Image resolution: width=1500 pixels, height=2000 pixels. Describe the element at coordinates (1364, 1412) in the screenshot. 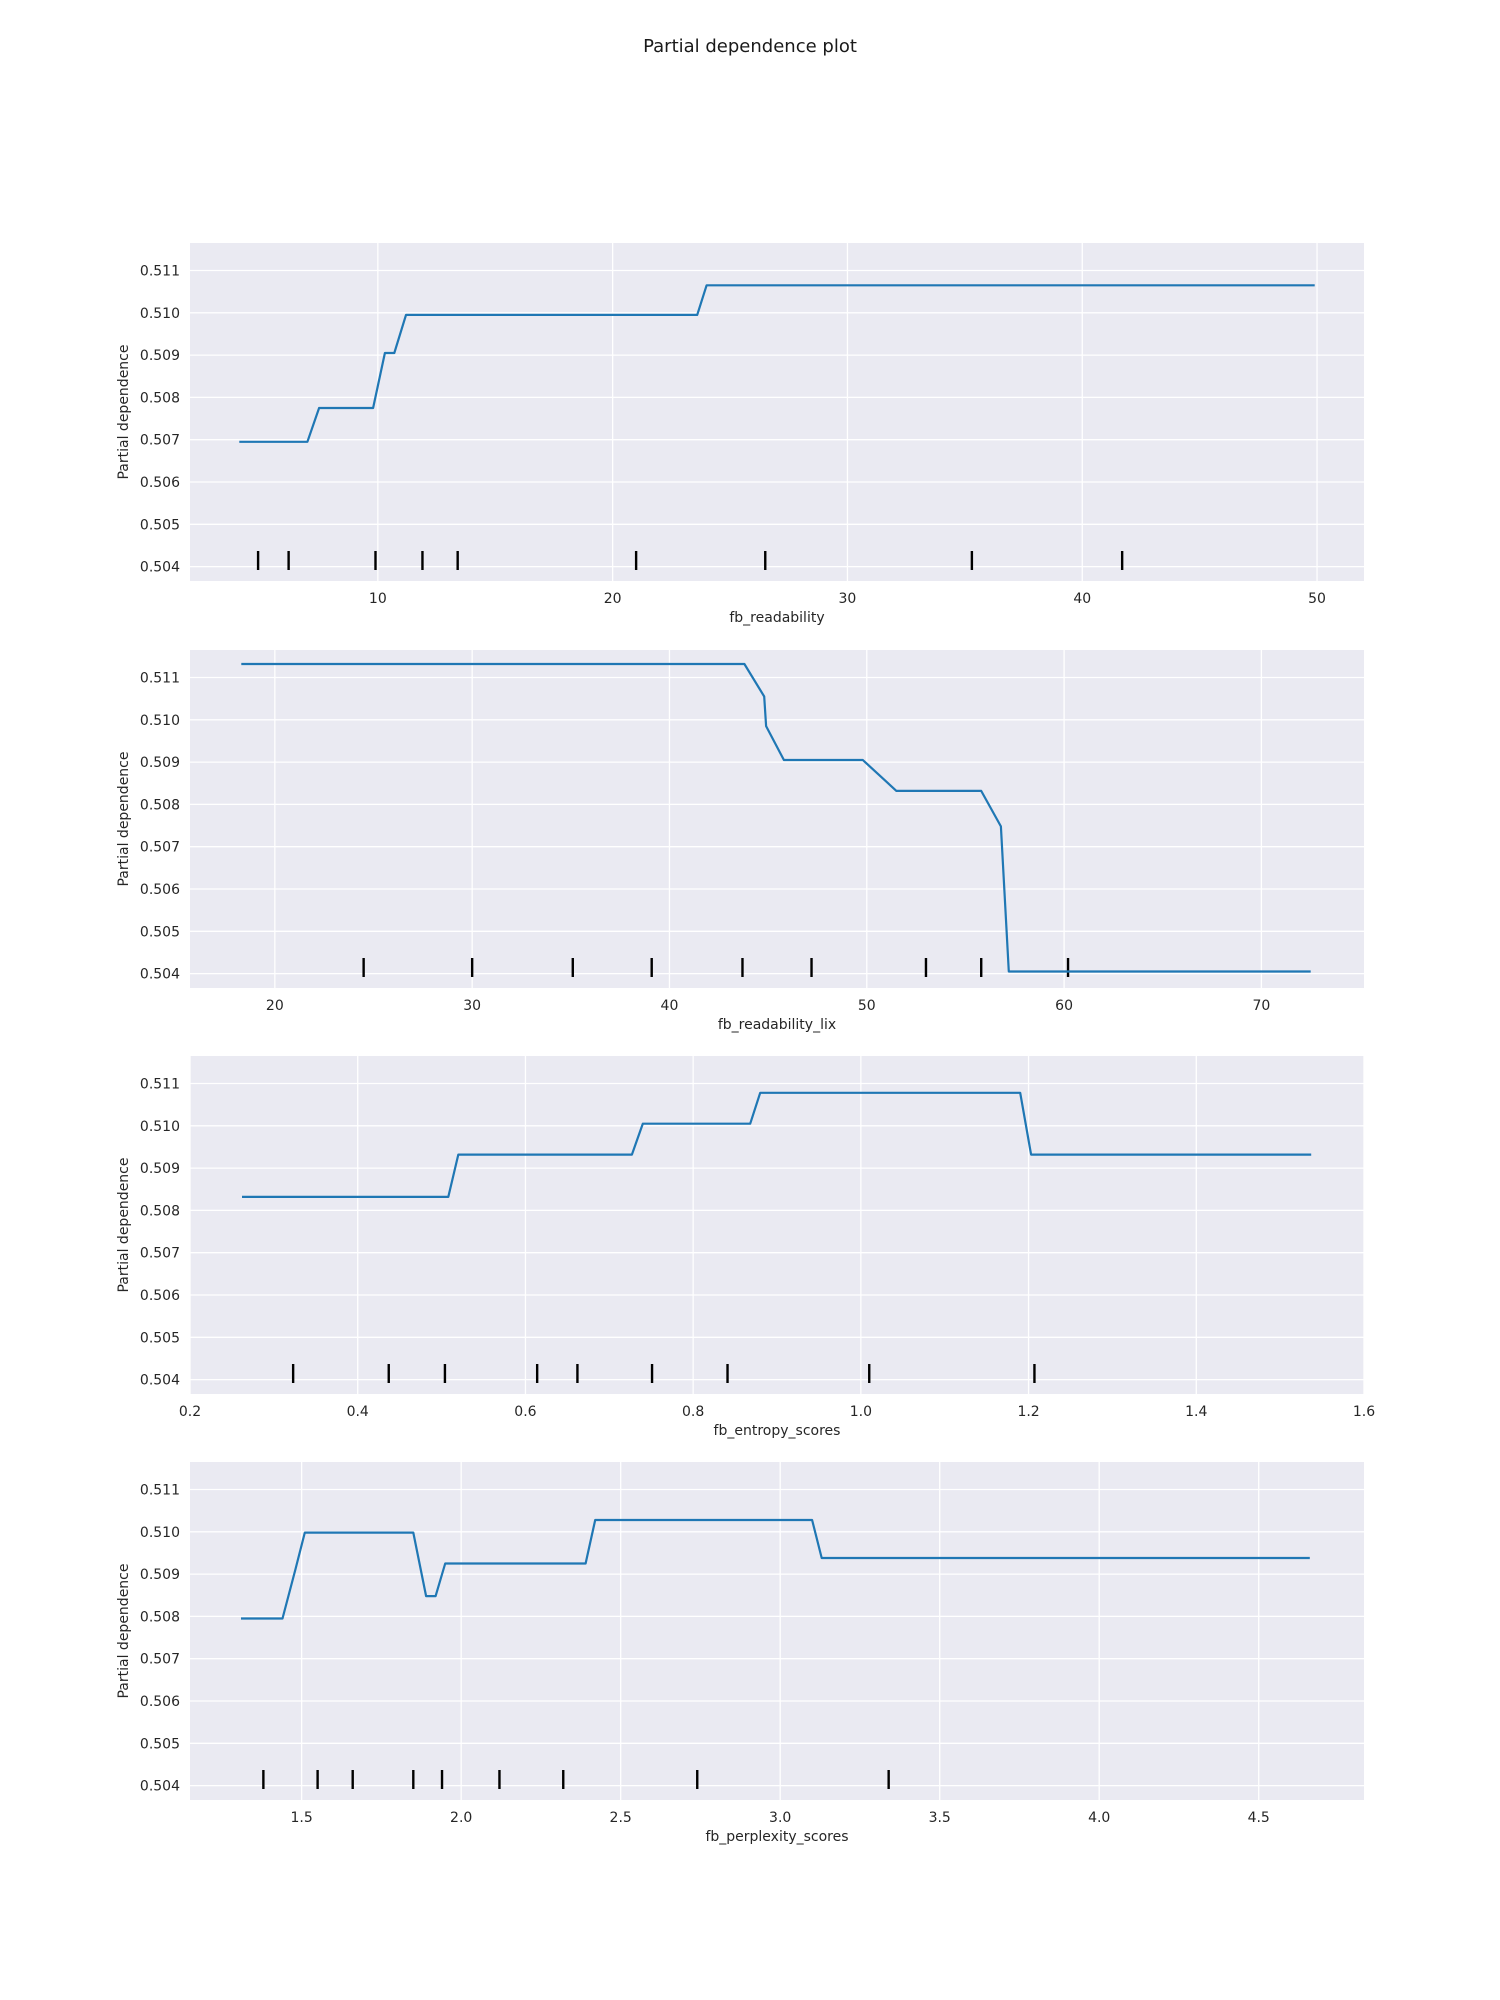

I see `x-tick-label: 1.6` at that location.